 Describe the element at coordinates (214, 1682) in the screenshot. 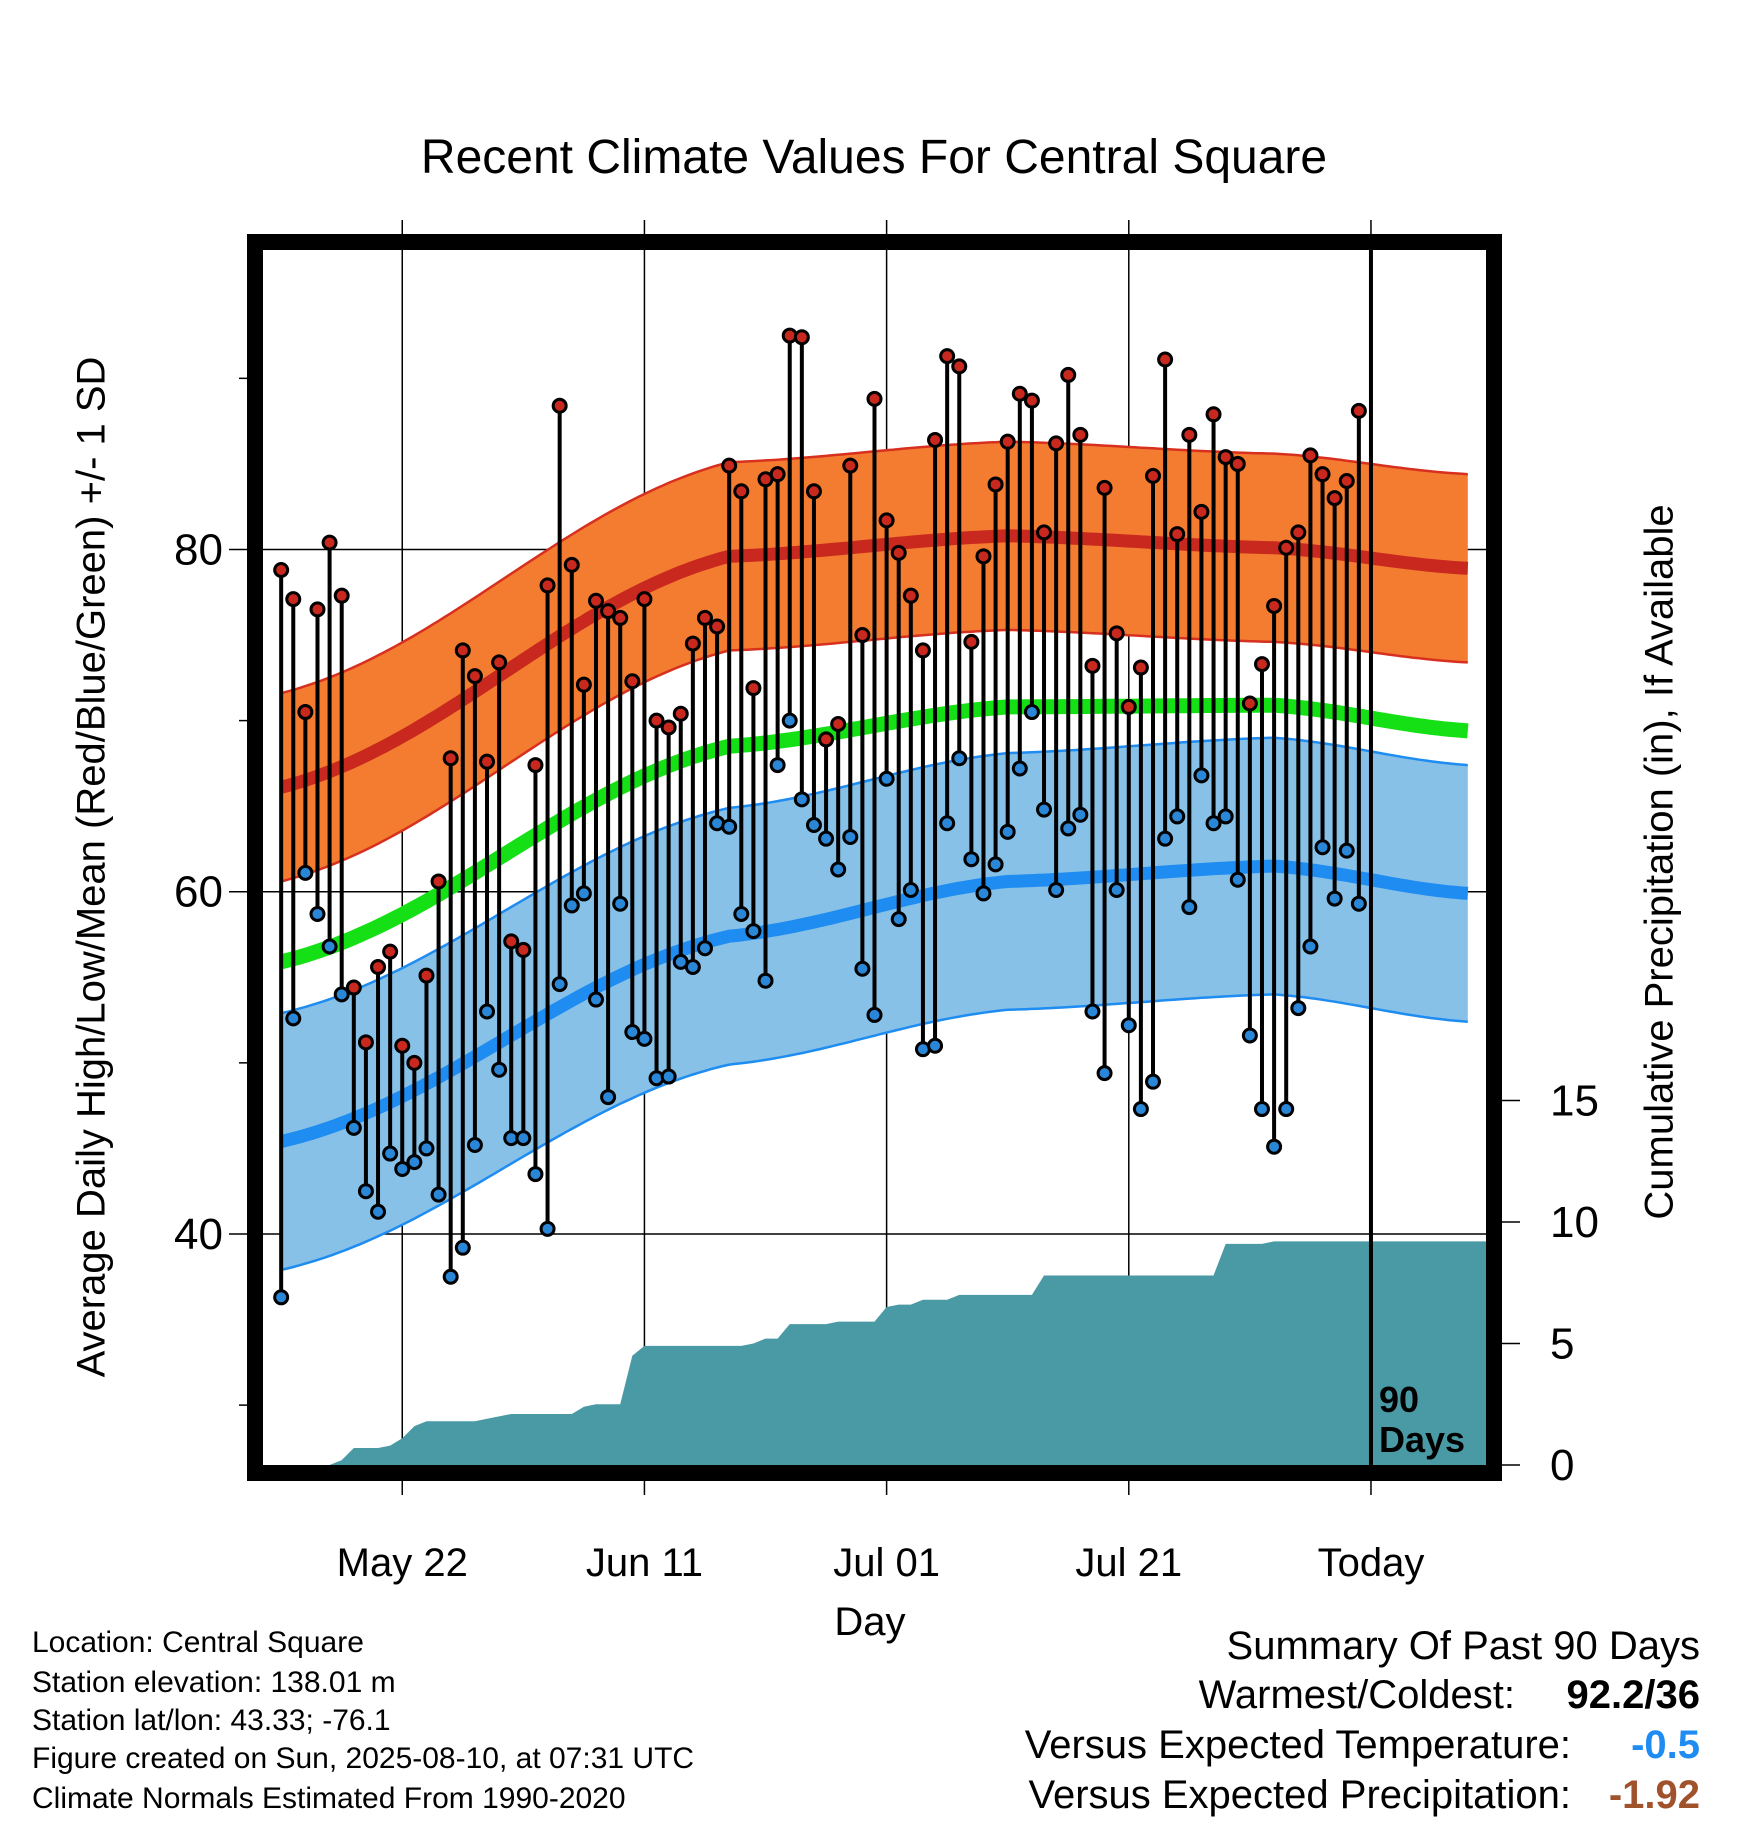

I see `info-elevation: Station elevation: 138.01 m` at that location.